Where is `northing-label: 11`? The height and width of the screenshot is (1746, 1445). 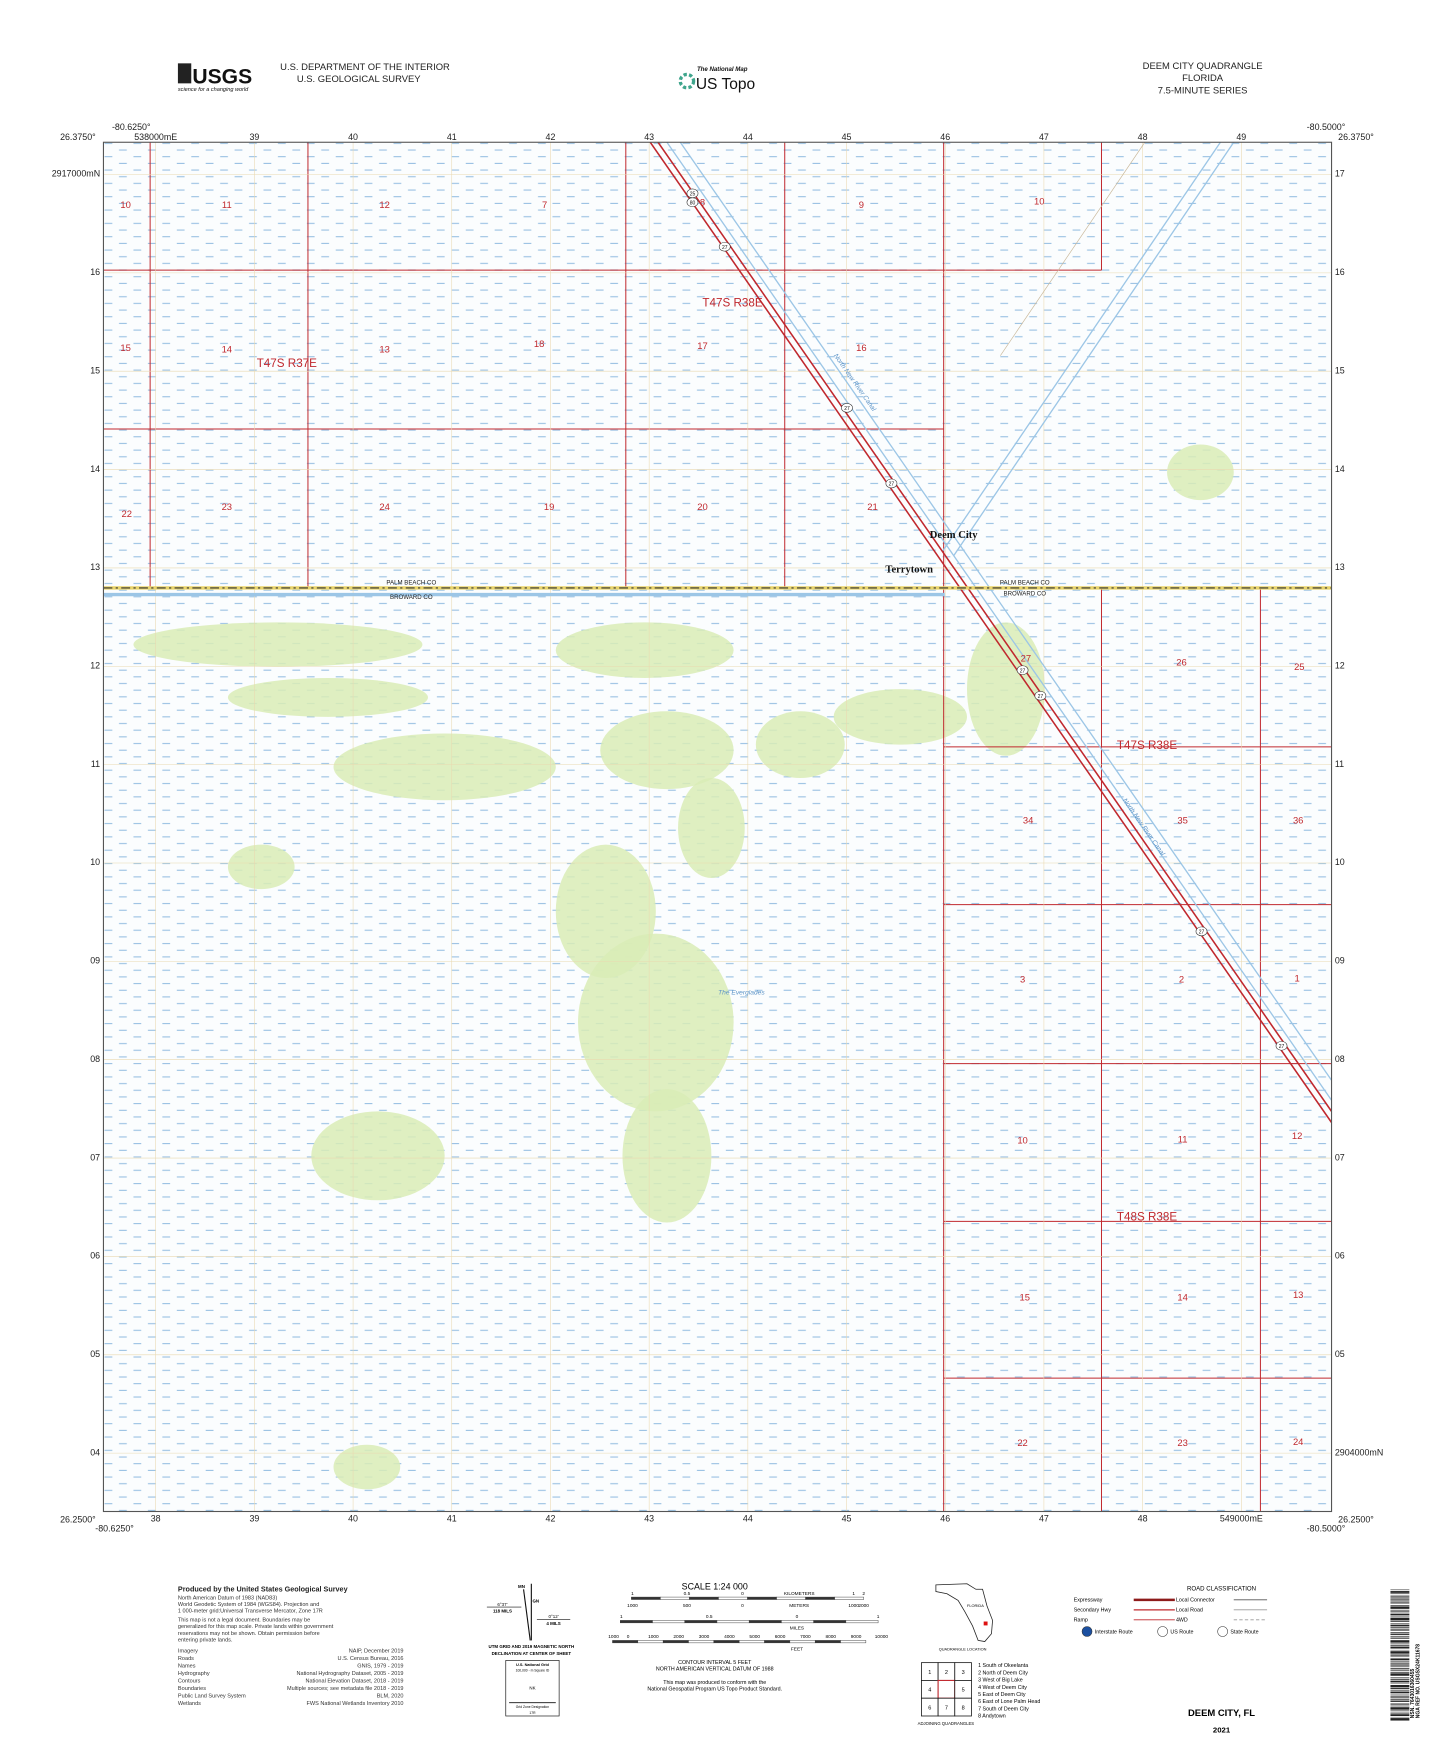
northing-label: 11 is located at coordinates (95, 764).